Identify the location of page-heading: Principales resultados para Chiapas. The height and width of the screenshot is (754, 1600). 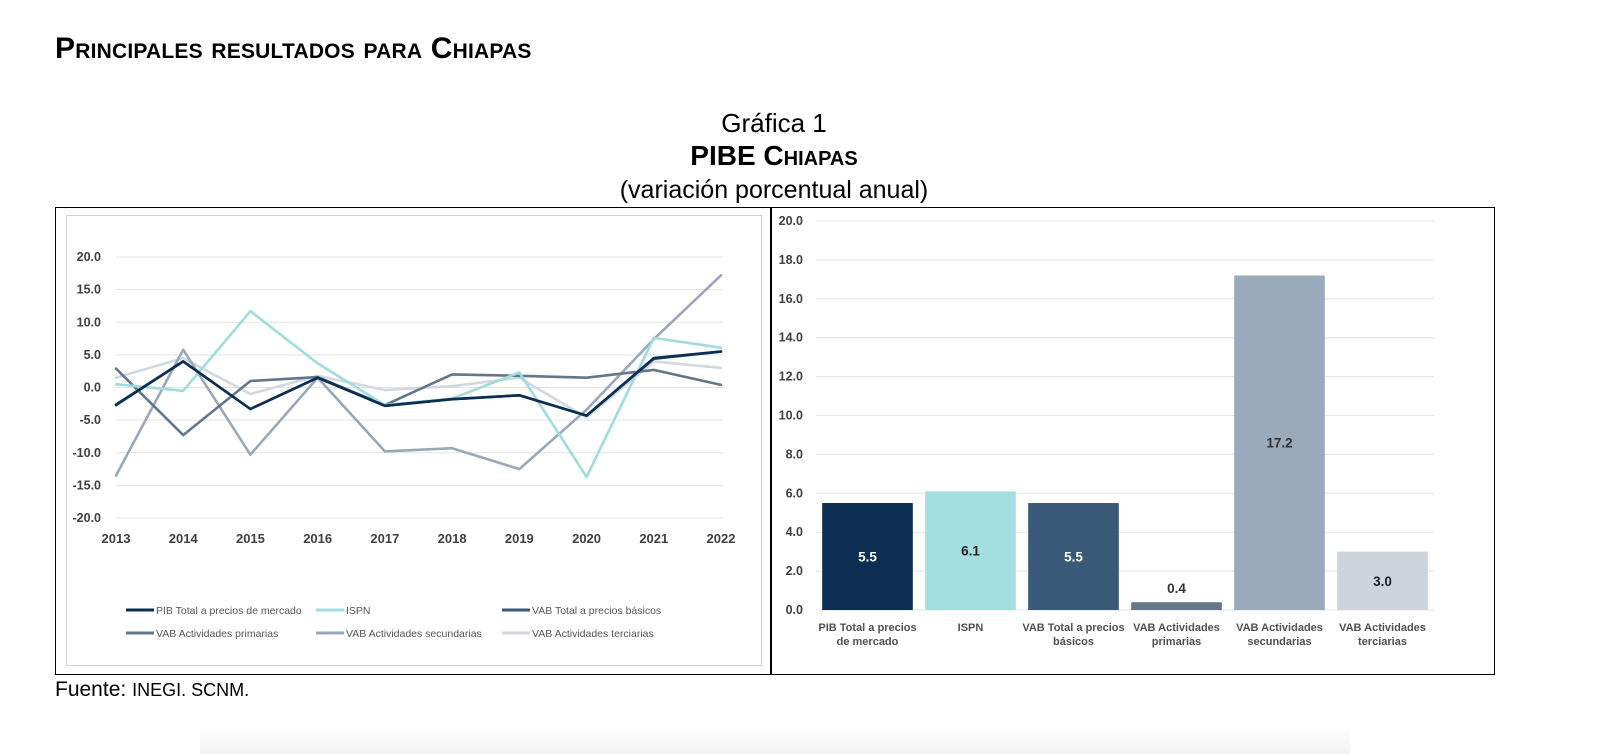
(293, 48).